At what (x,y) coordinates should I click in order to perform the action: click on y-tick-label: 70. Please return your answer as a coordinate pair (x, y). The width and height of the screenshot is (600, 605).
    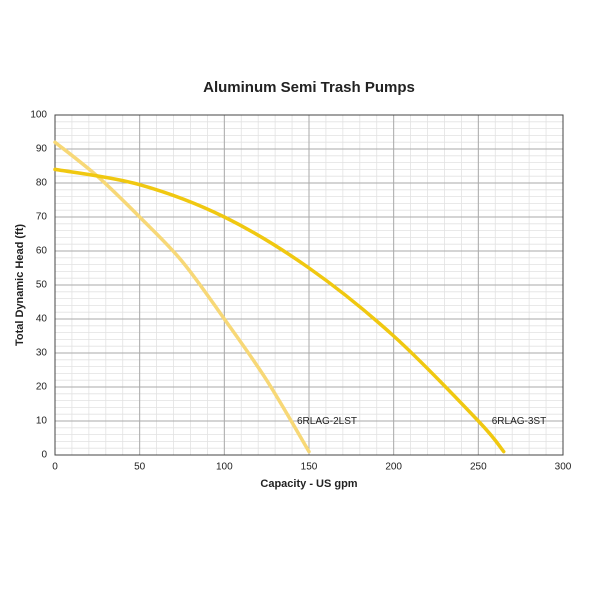
    Looking at the image, I should click on (42, 217).